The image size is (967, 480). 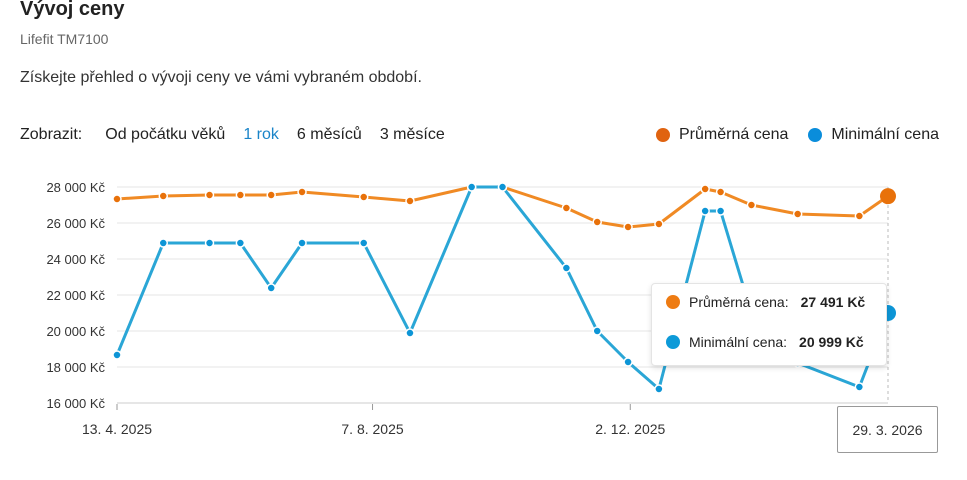 I want to click on x-tick-label: 2. 12. 2025, so click(x=630, y=429).